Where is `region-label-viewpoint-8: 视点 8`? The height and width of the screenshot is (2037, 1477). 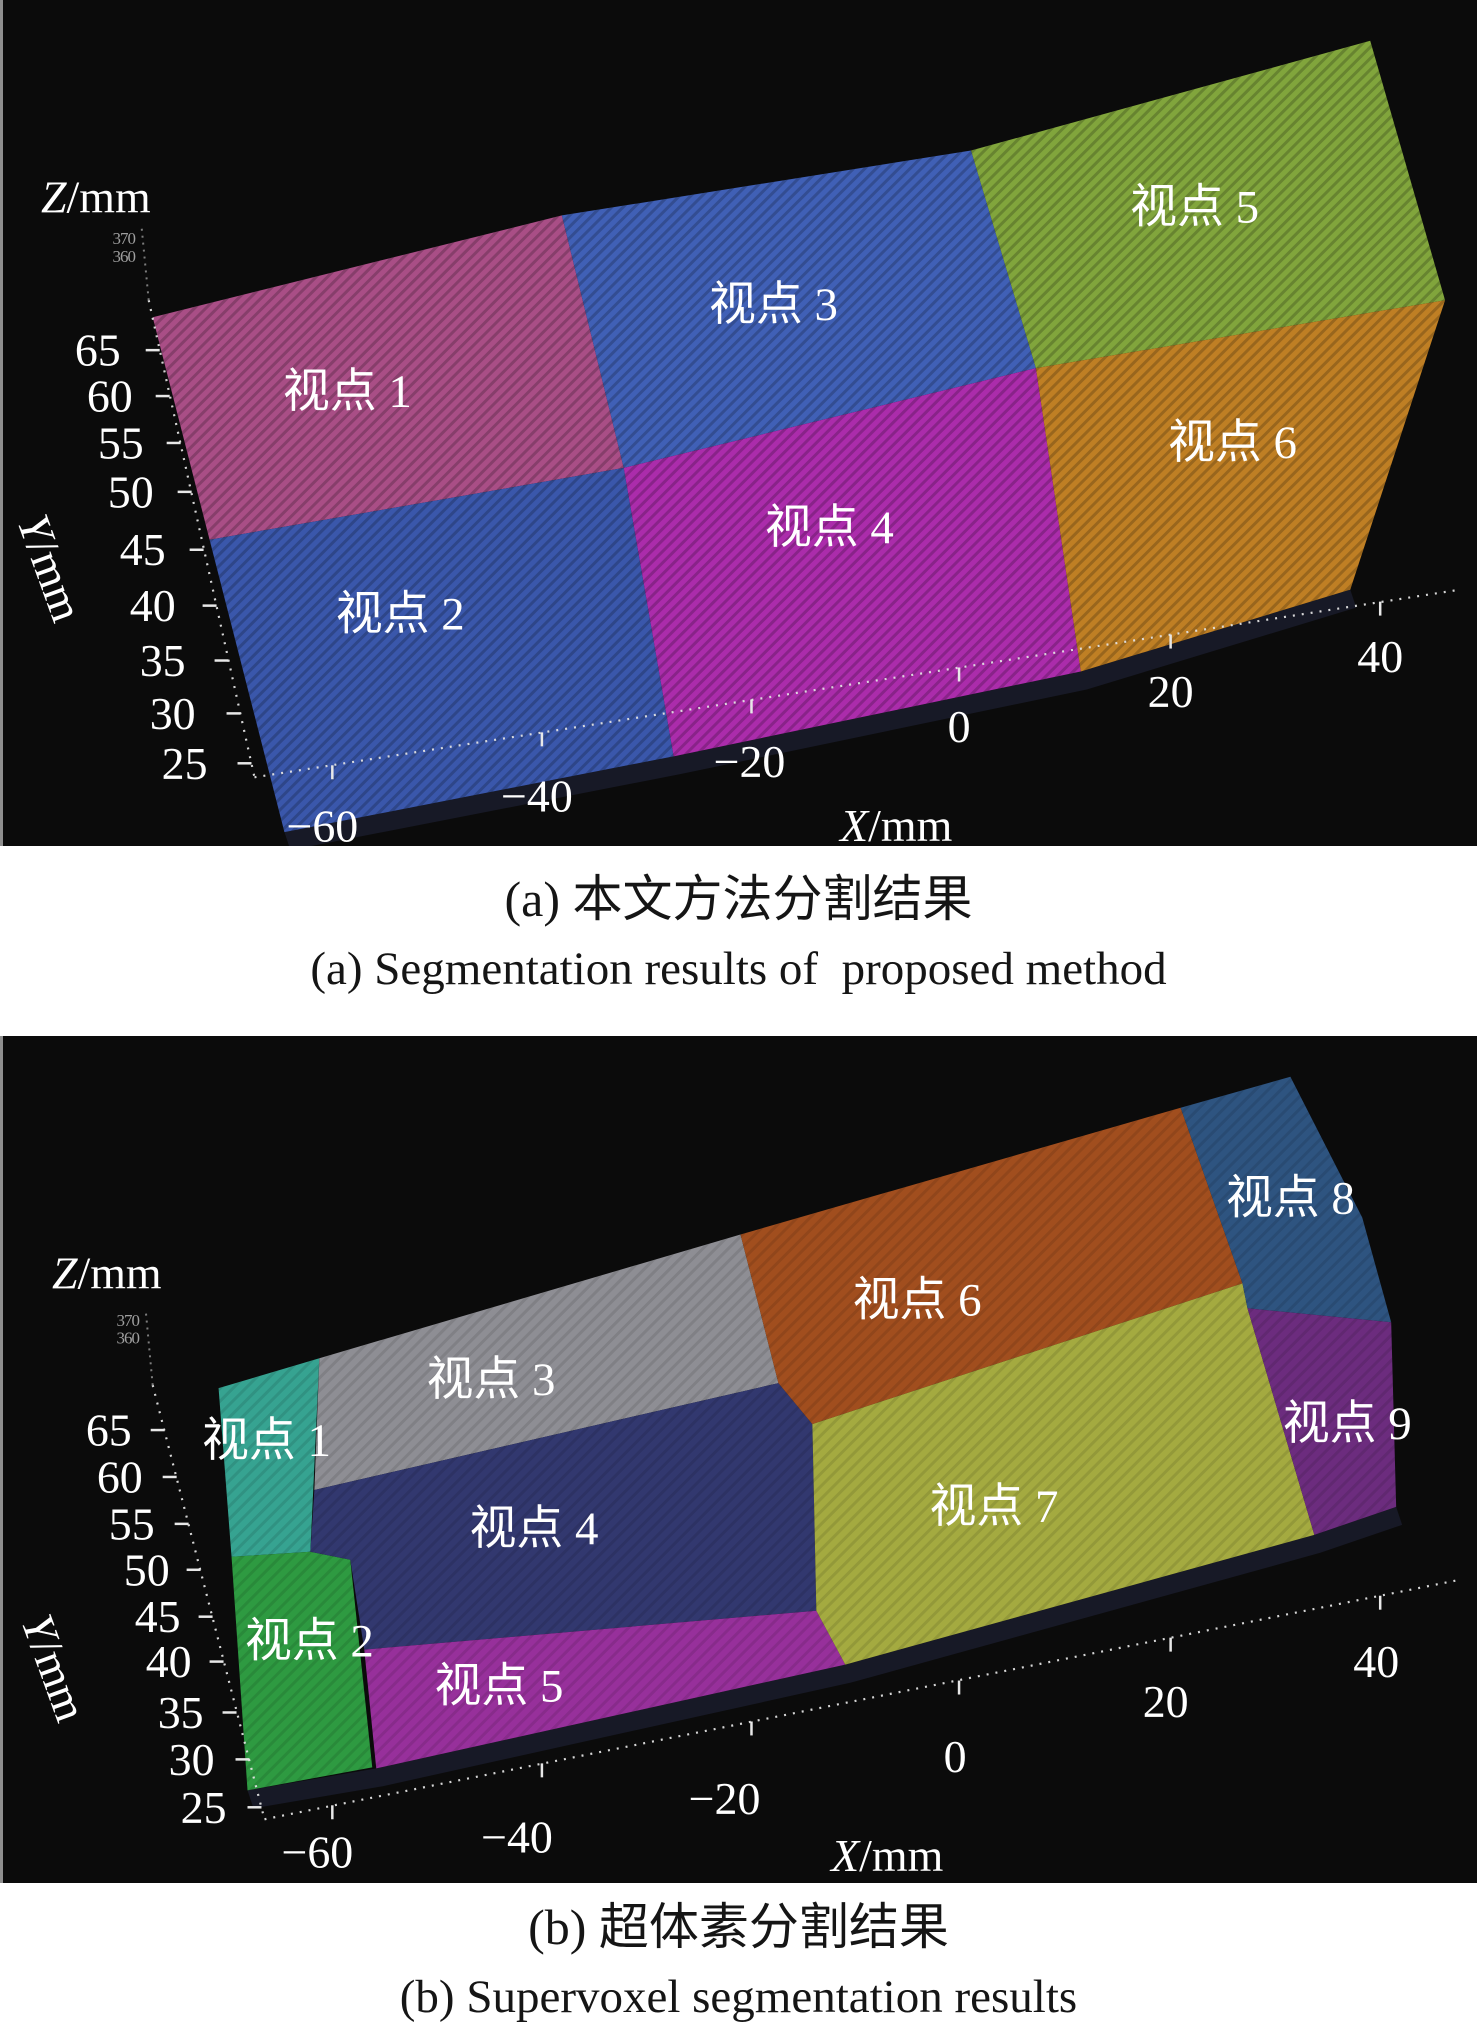 region-label-viewpoint-8: 视点 8 is located at coordinates (1290, 1199).